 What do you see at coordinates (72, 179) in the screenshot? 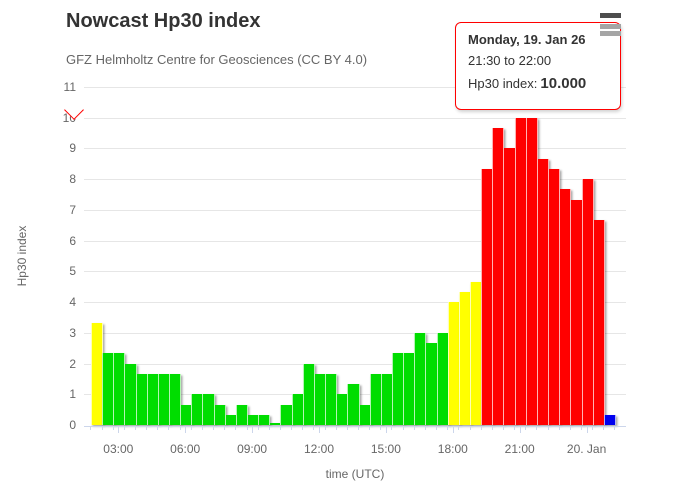
I see `y-axis-tick-label: 8` at bounding box center [72, 179].